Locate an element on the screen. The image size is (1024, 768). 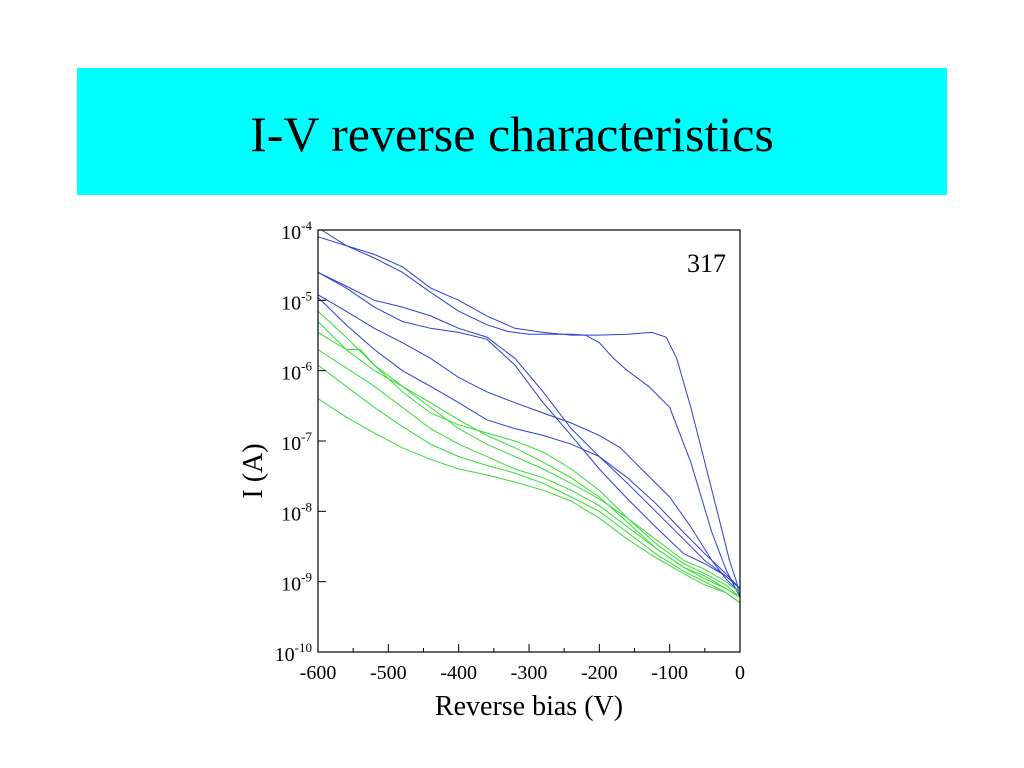
x-tick-label: -200 is located at coordinates (599, 673).